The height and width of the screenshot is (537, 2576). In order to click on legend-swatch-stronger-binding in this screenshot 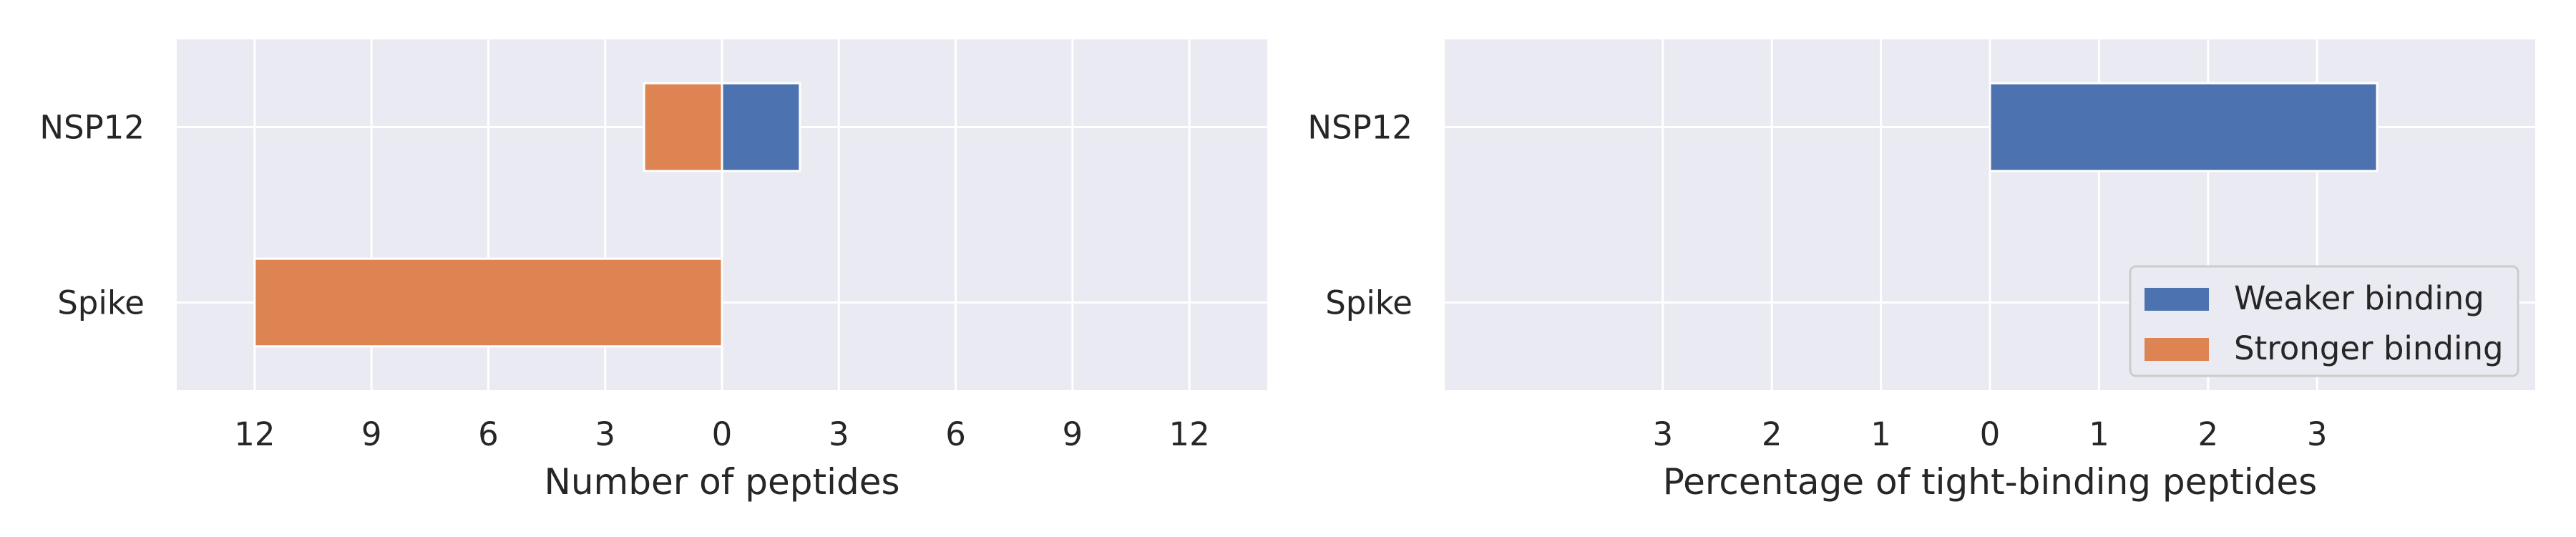, I will do `click(2177, 349)`.